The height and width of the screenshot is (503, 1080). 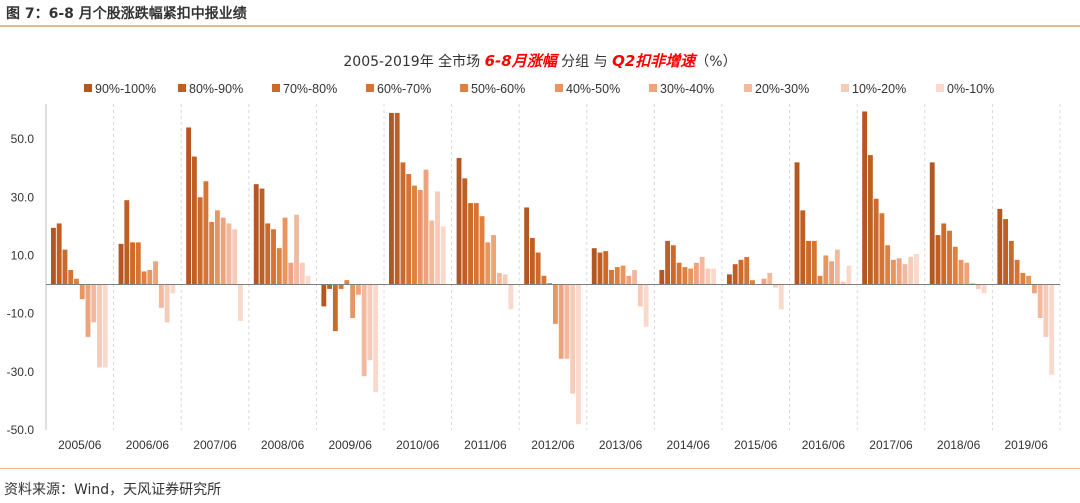 What do you see at coordinates (1027, 445) in the screenshot?
I see `x-tick-label: 2019/06` at bounding box center [1027, 445].